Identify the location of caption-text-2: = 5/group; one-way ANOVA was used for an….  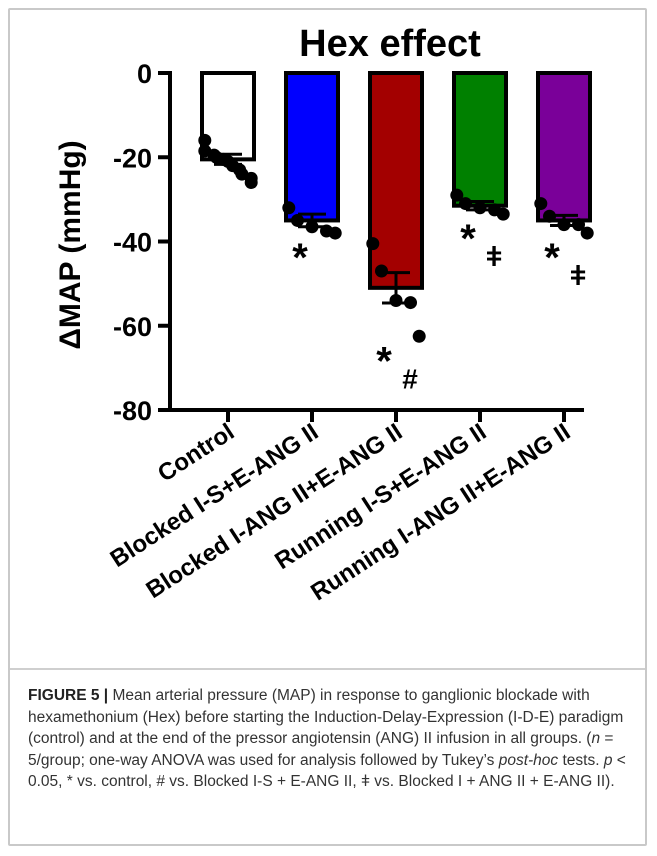
(321, 749).